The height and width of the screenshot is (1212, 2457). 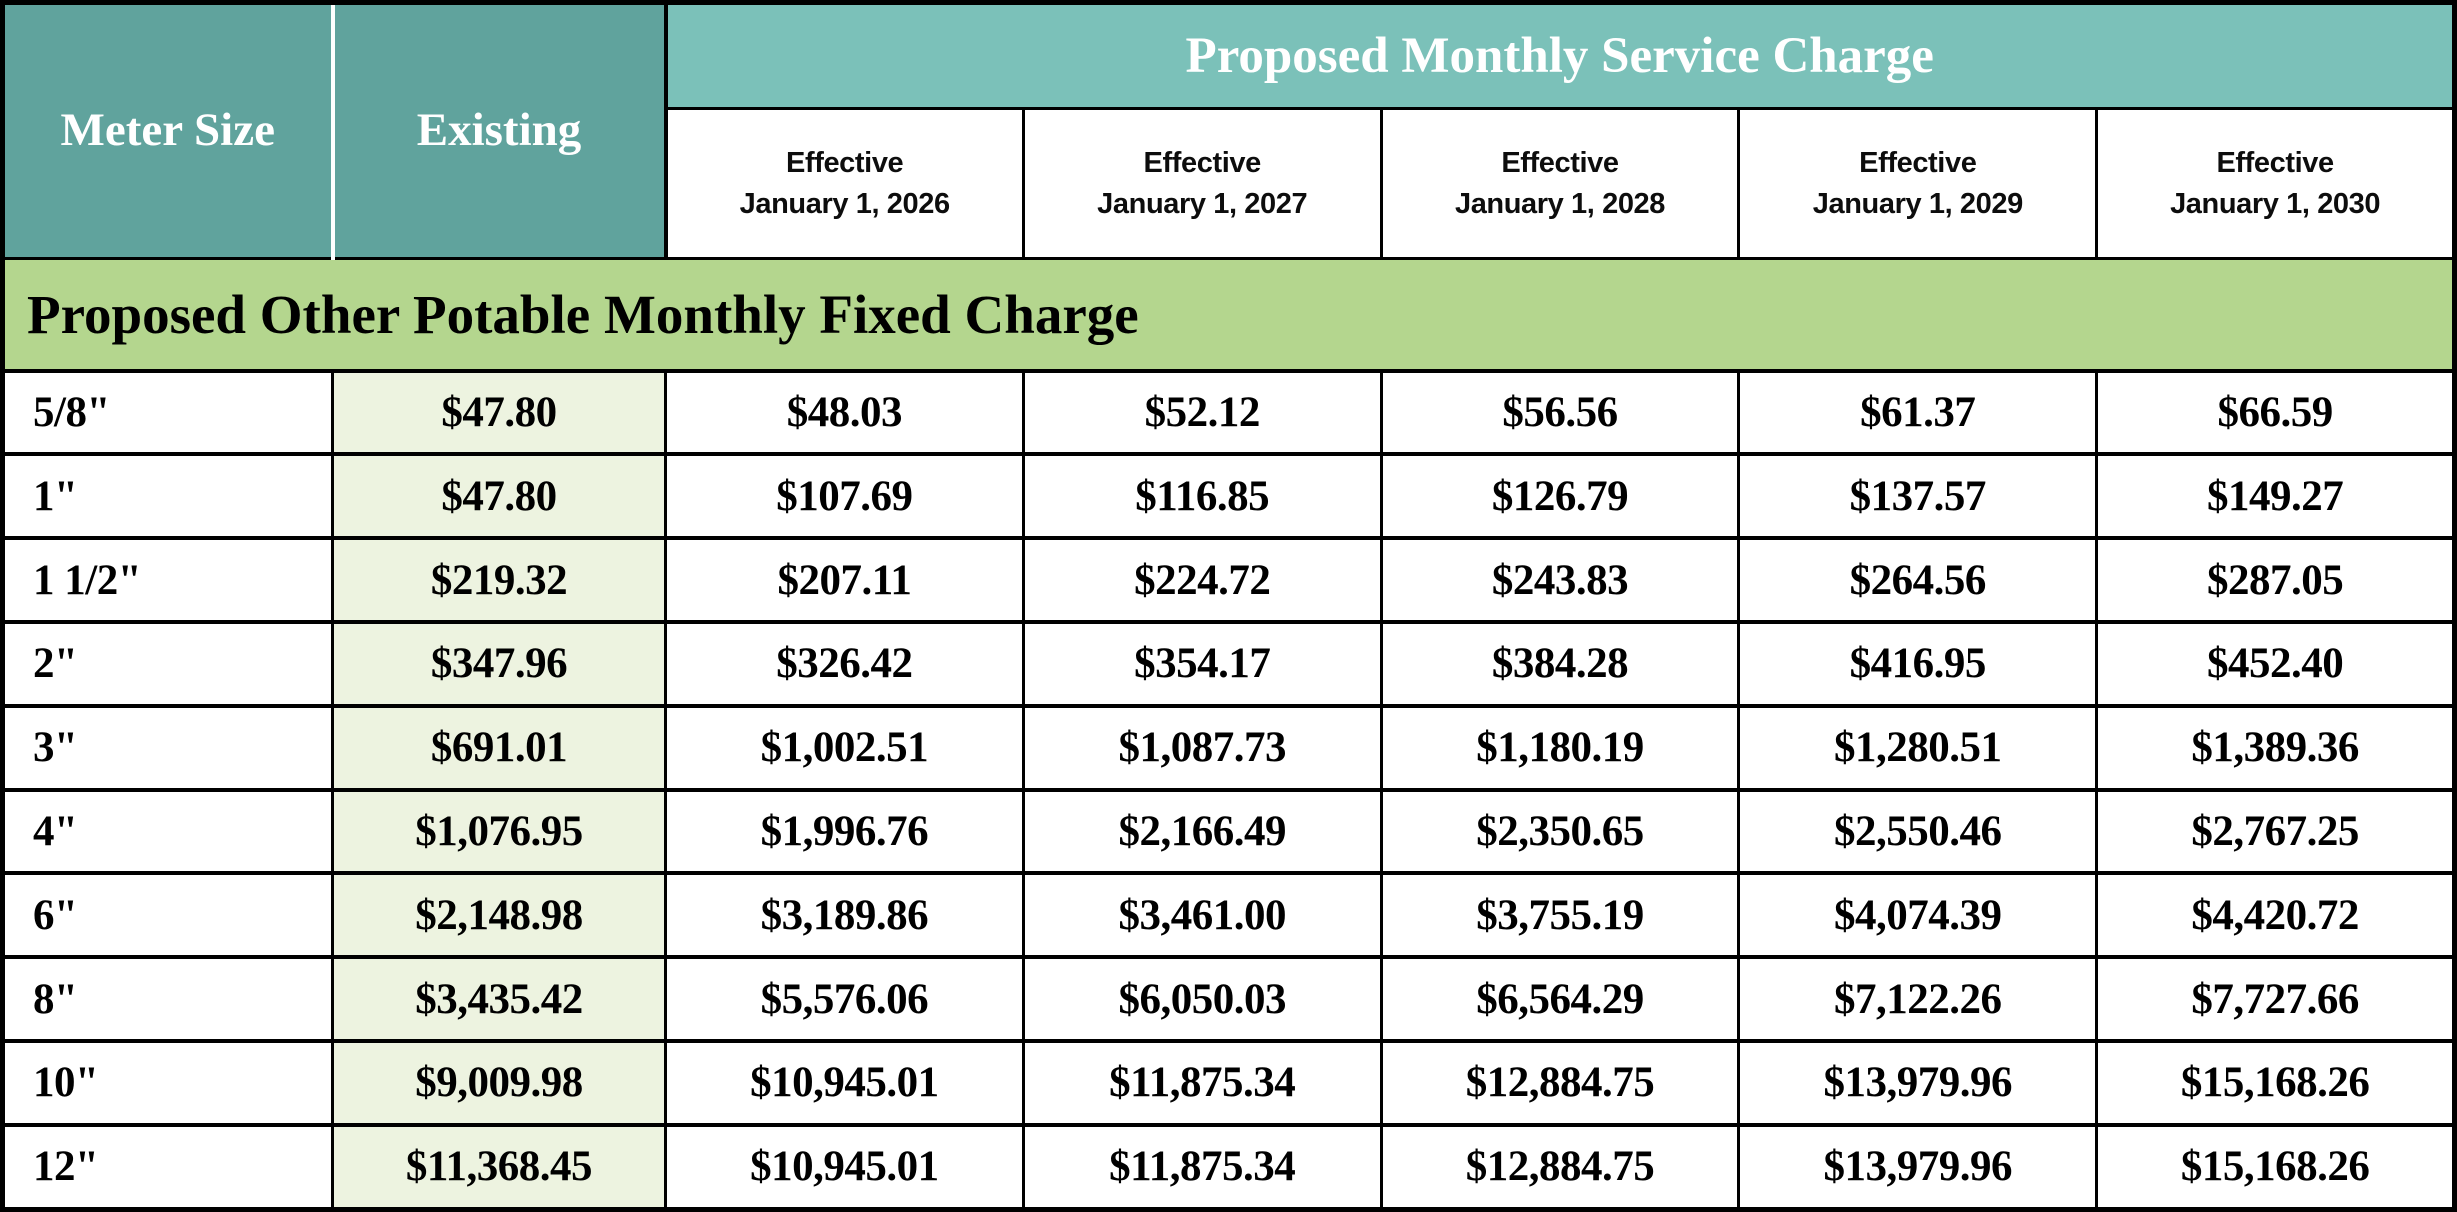 What do you see at coordinates (844, 747) in the screenshot?
I see `proposed-value-cell: $1,002.51` at bounding box center [844, 747].